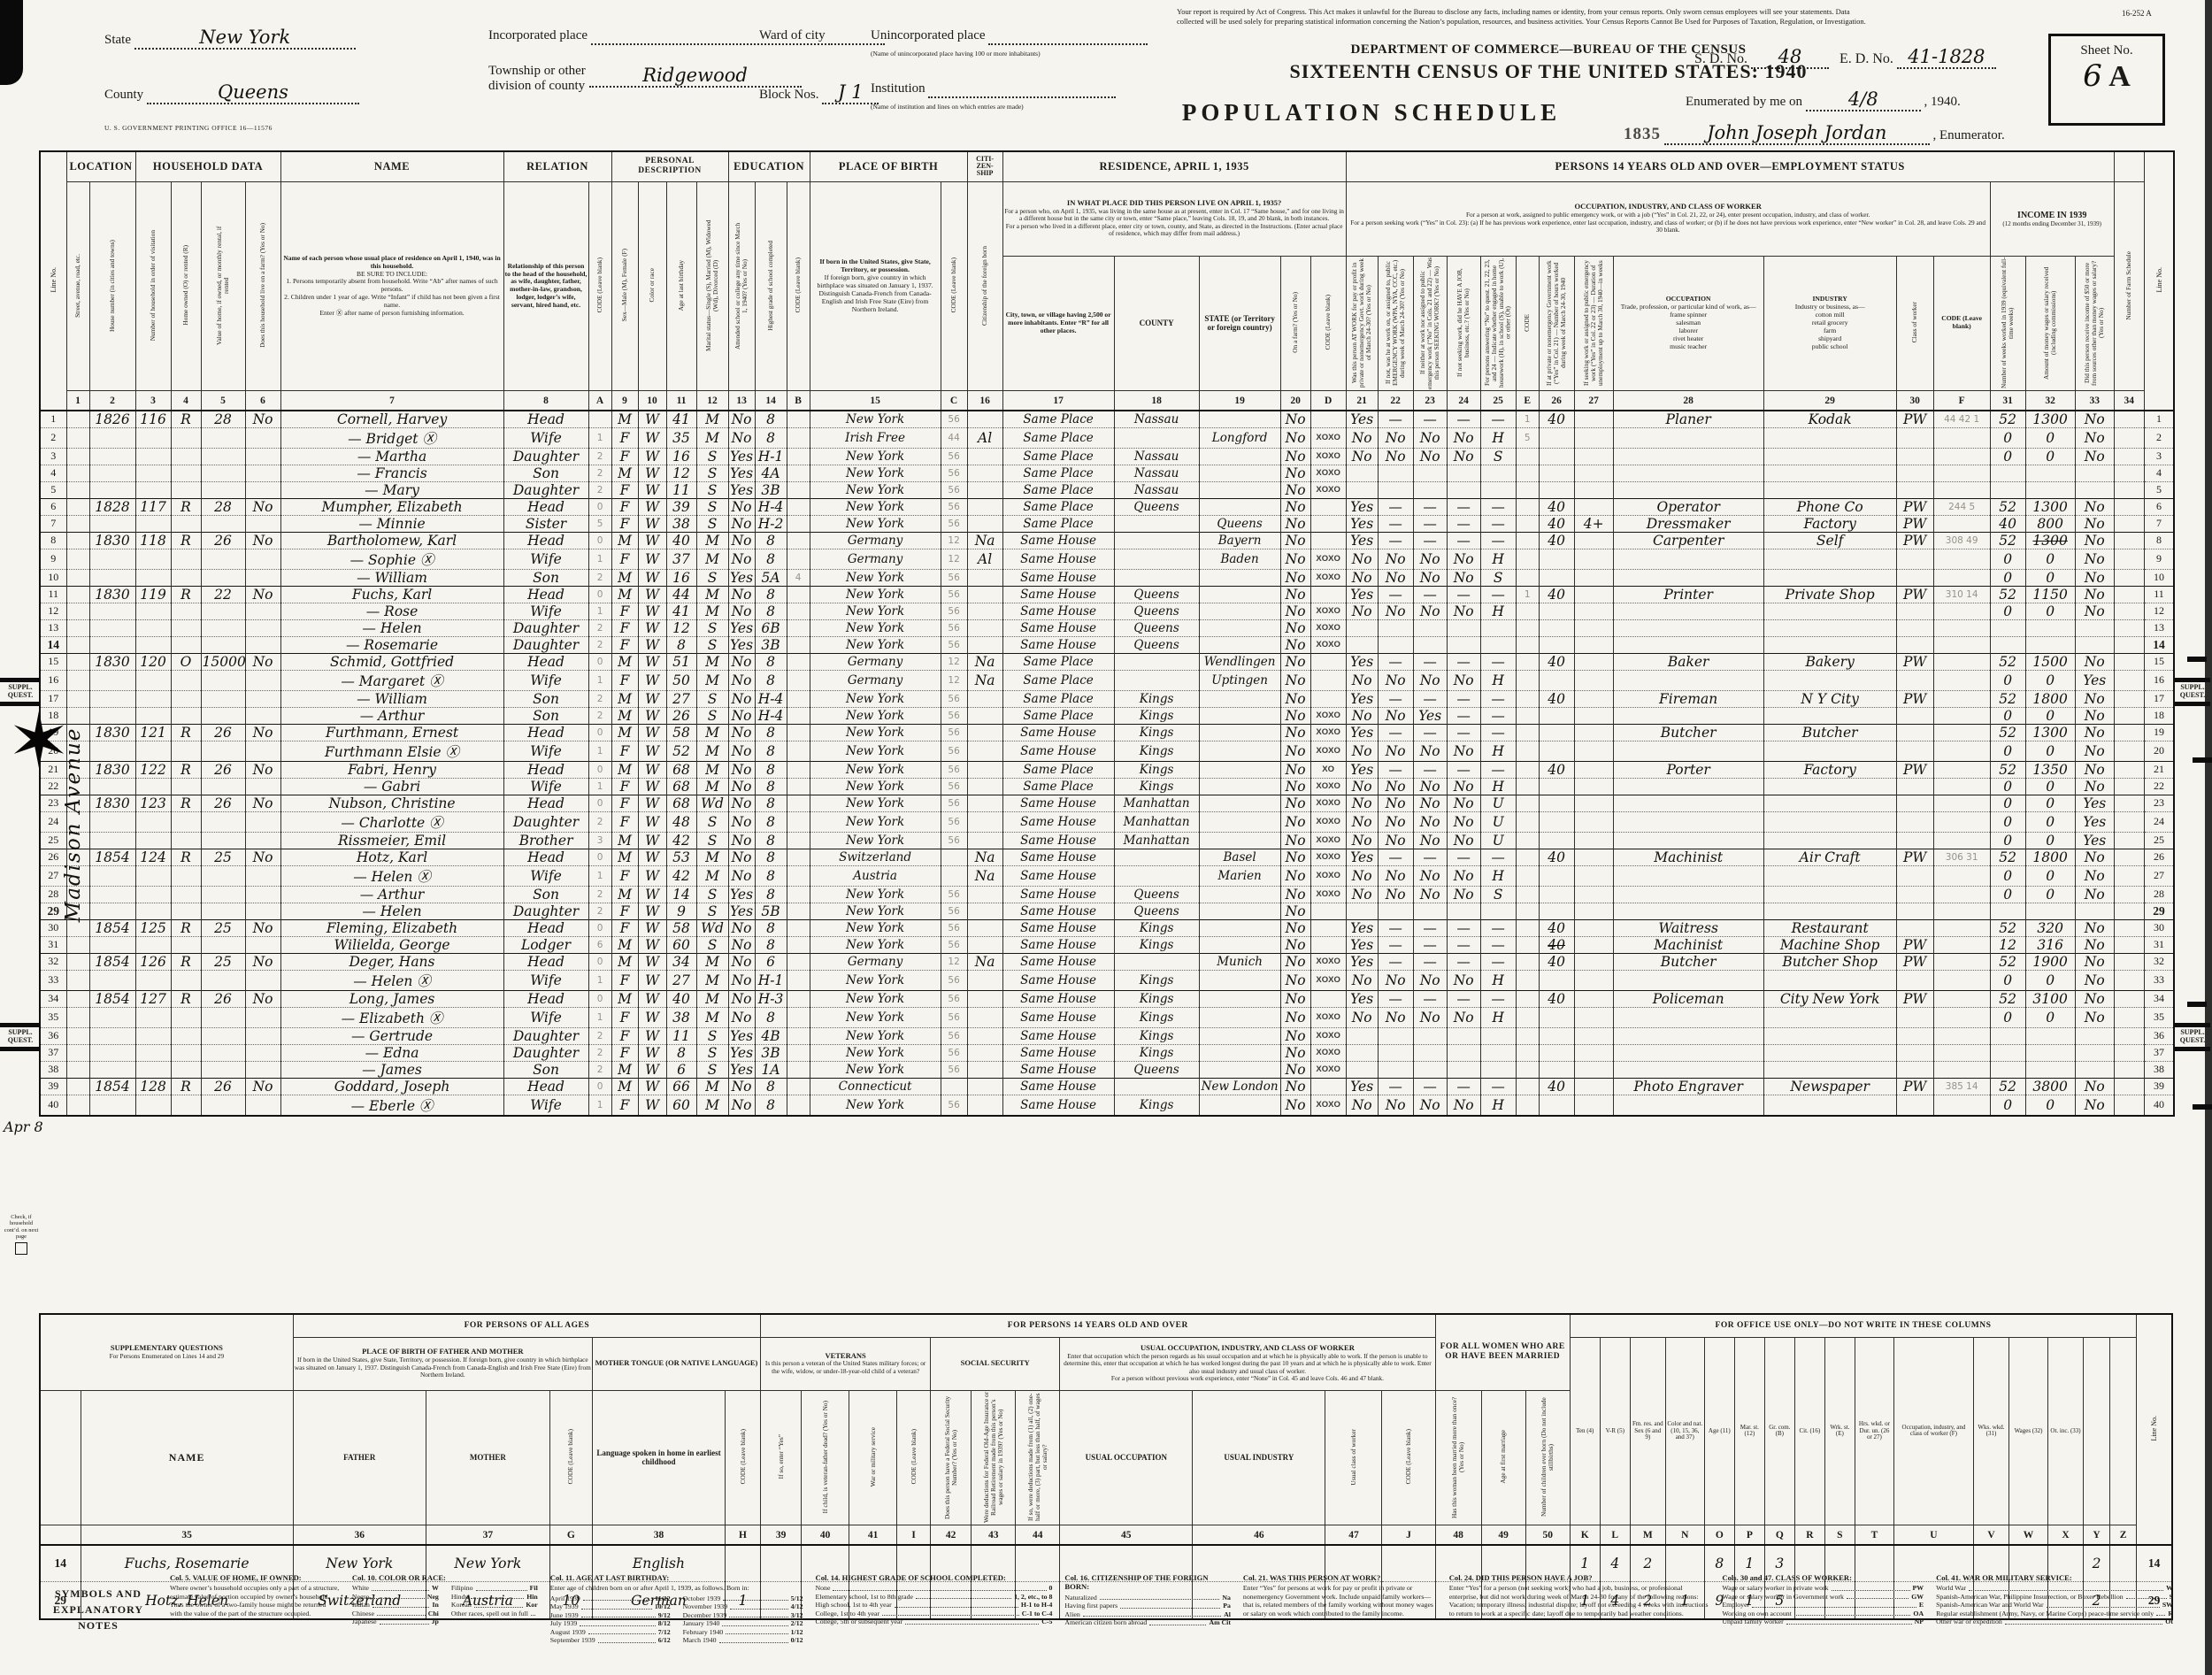 This screenshot has width=2212, height=1675. Describe the element at coordinates (1240, 857) in the screenshot. I see `cell-r19: Basel` at that location.